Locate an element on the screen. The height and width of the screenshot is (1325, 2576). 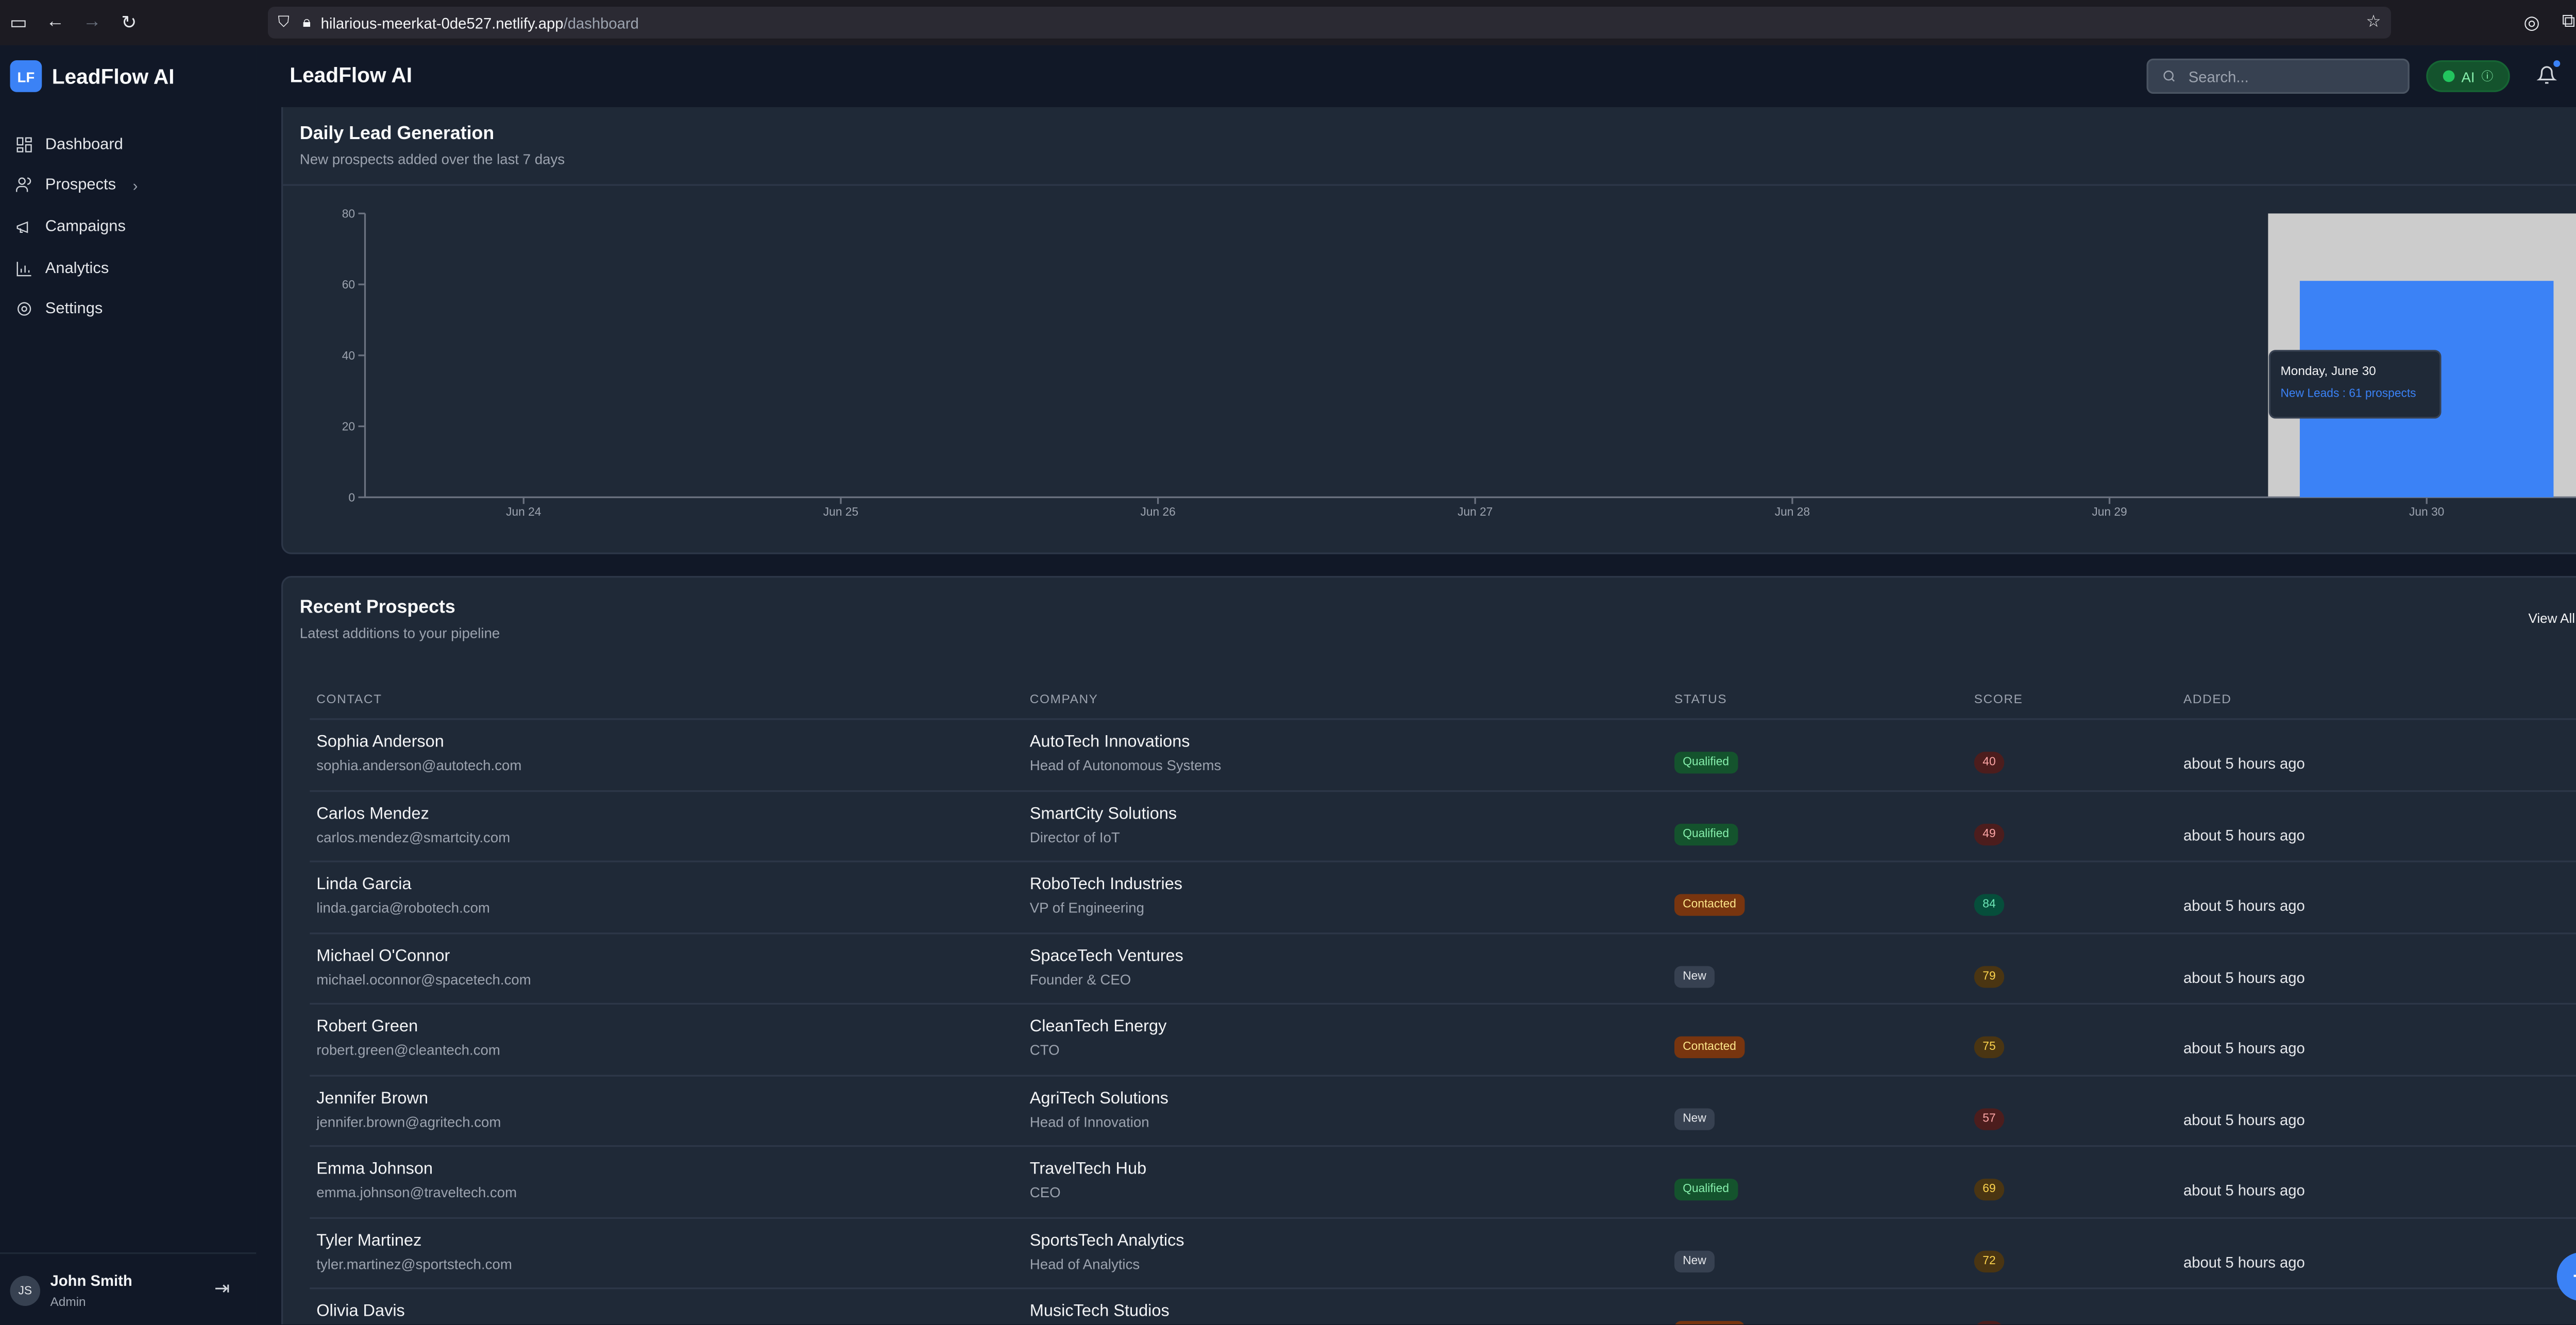
avatar: JS is located at coordinates (25, 1291).